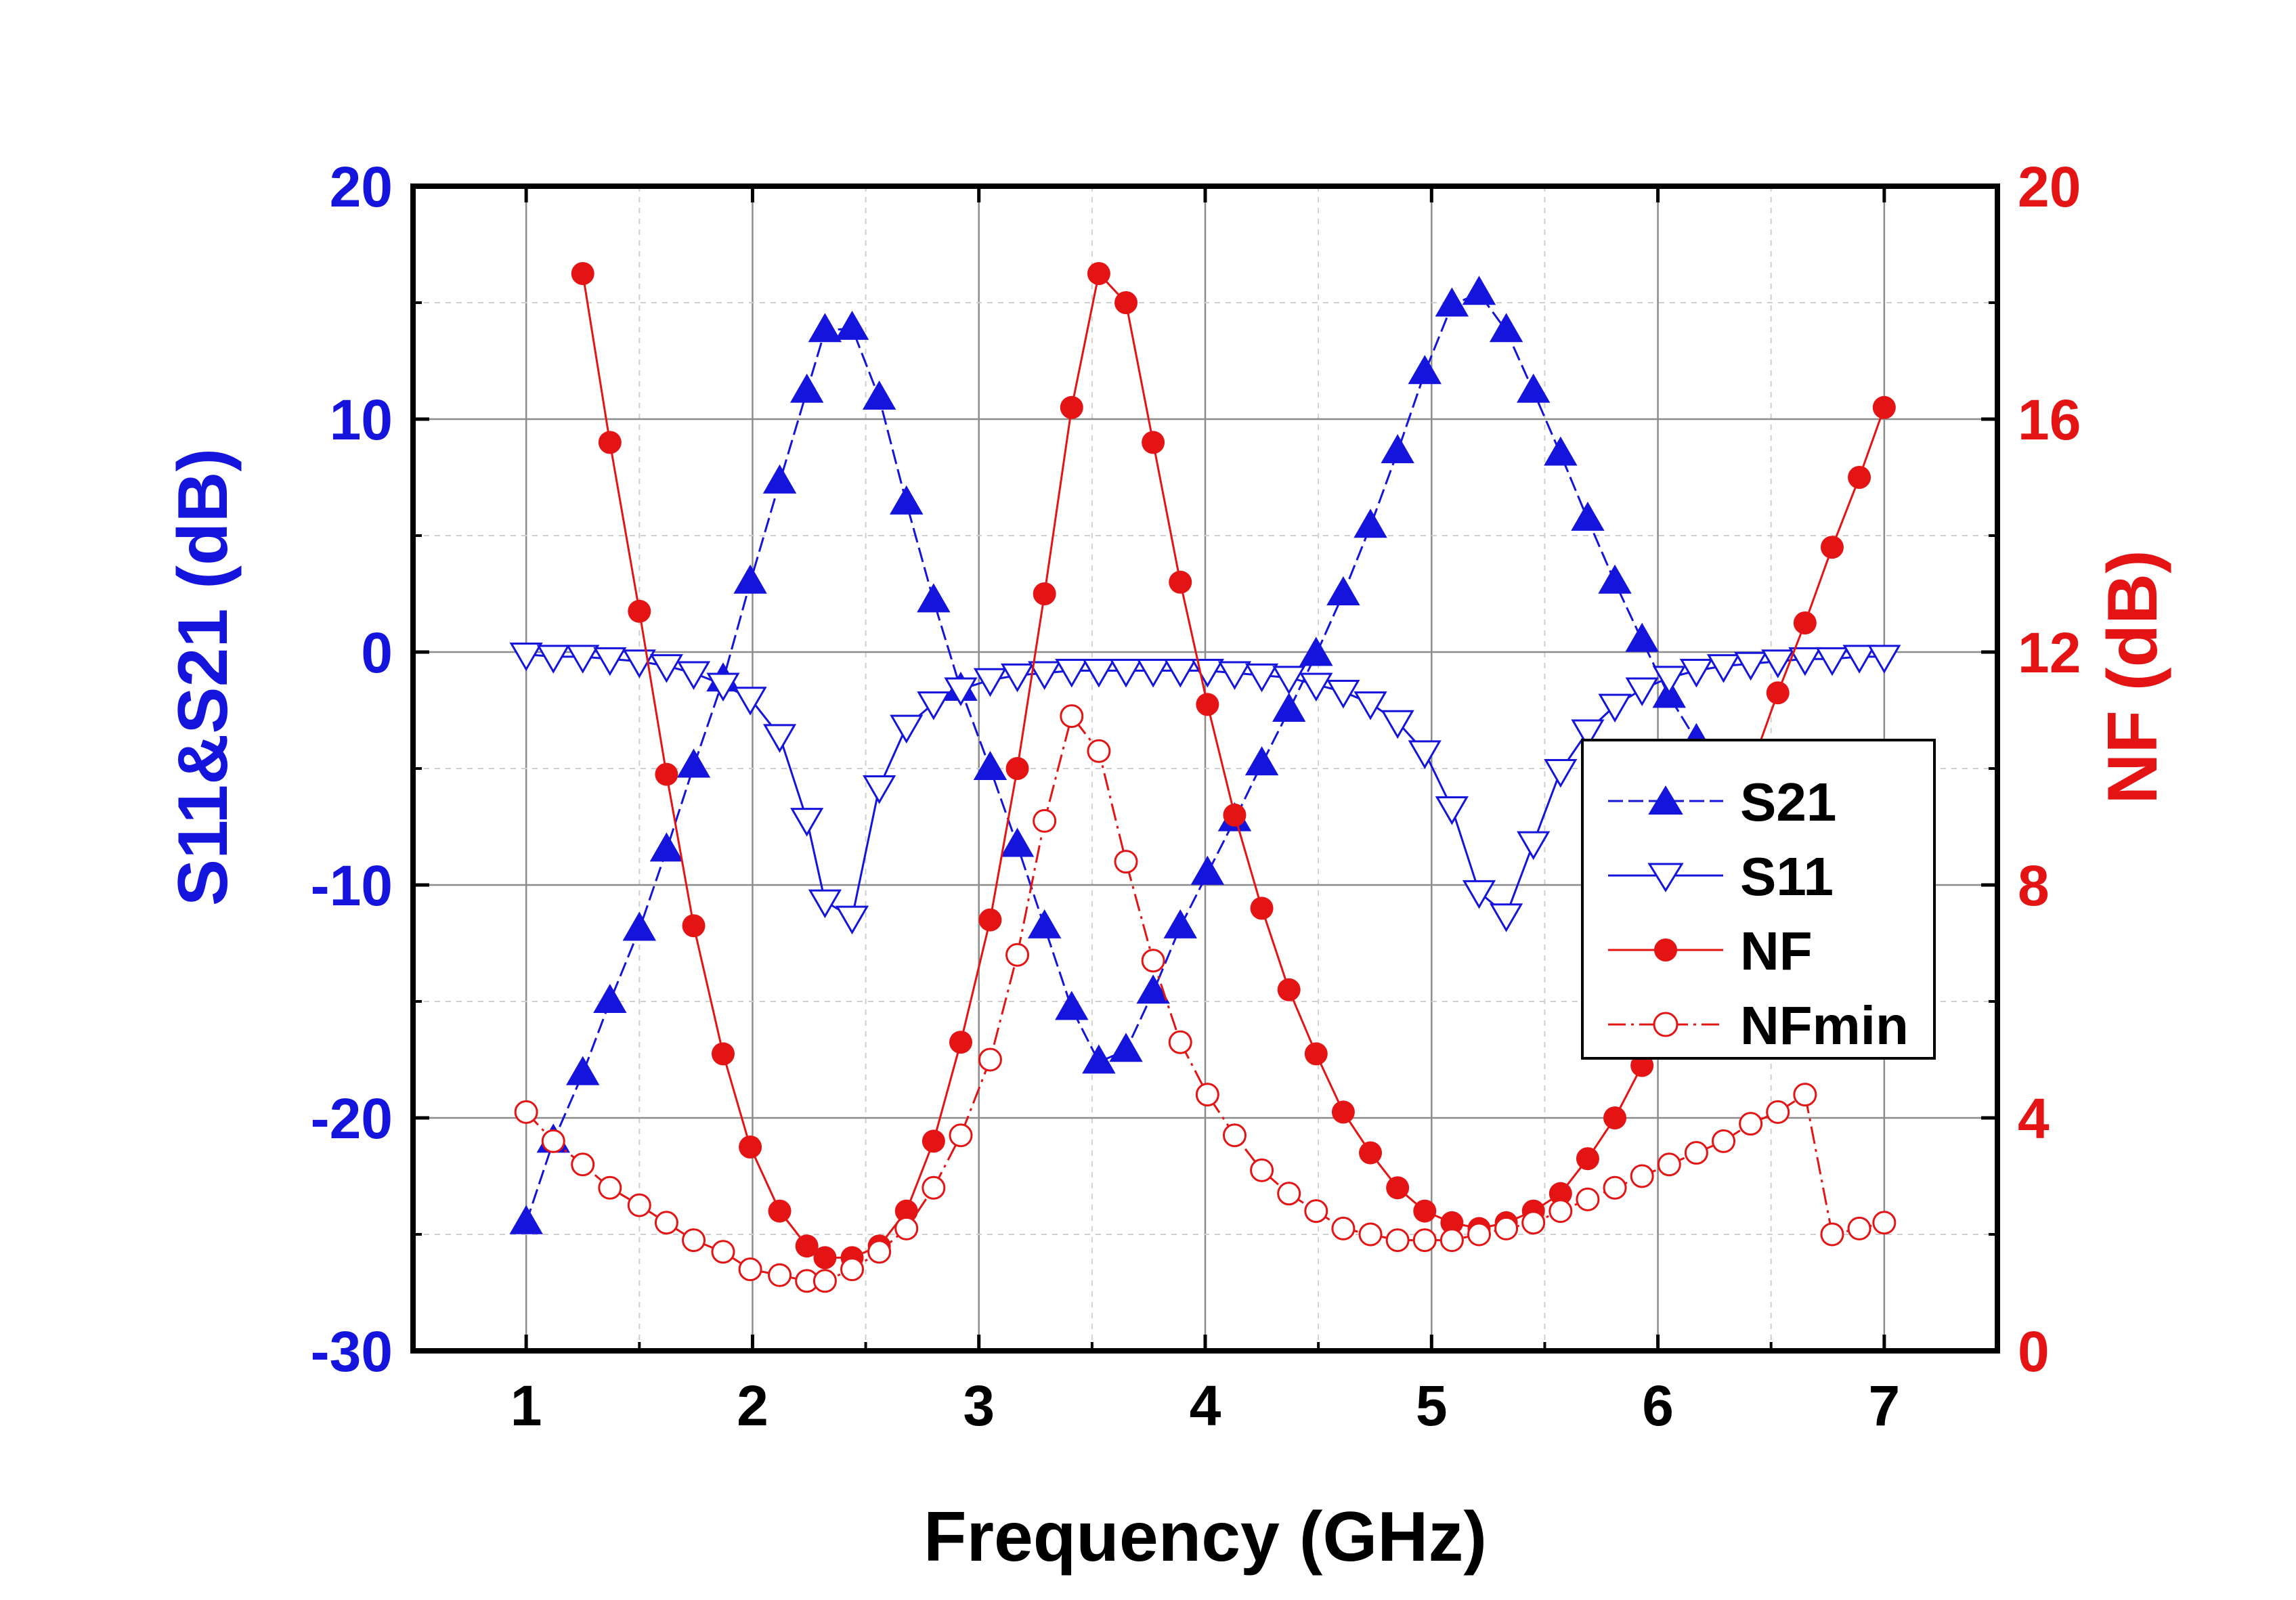  Describe the element at coordinates (352, 885) in the screenshot. I see `y-left-tick-label: -10` at that location.